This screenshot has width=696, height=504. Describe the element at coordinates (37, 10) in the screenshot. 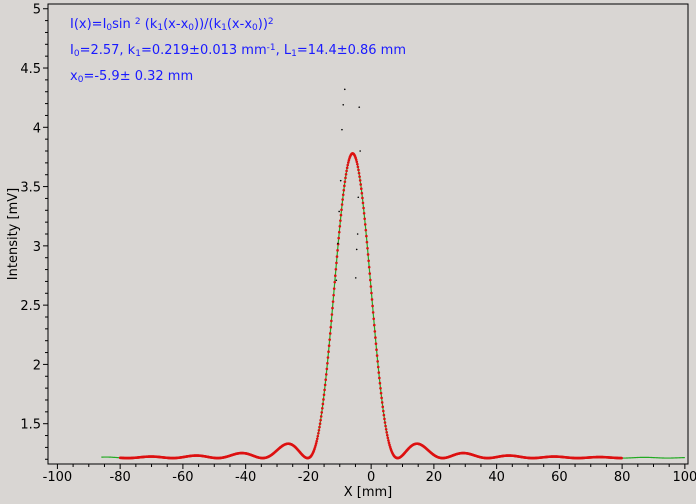

I see `y-tick-label: 5` at that location.